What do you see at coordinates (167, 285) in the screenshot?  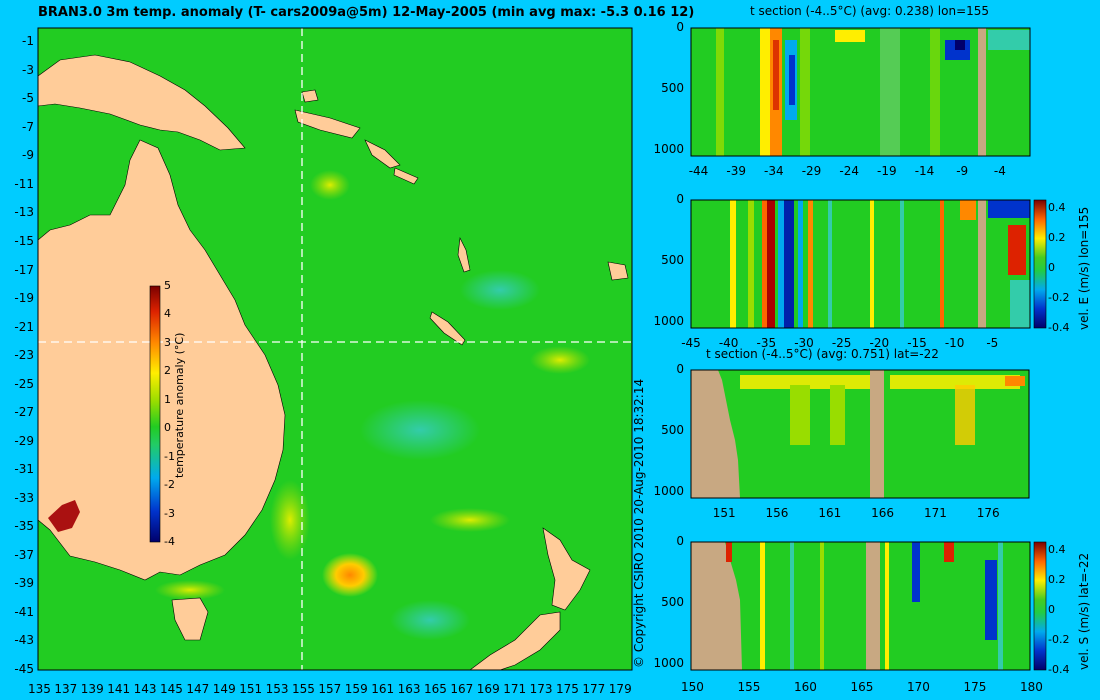 I see `colorbar-tick: 5` at bounding box center [167, 285].